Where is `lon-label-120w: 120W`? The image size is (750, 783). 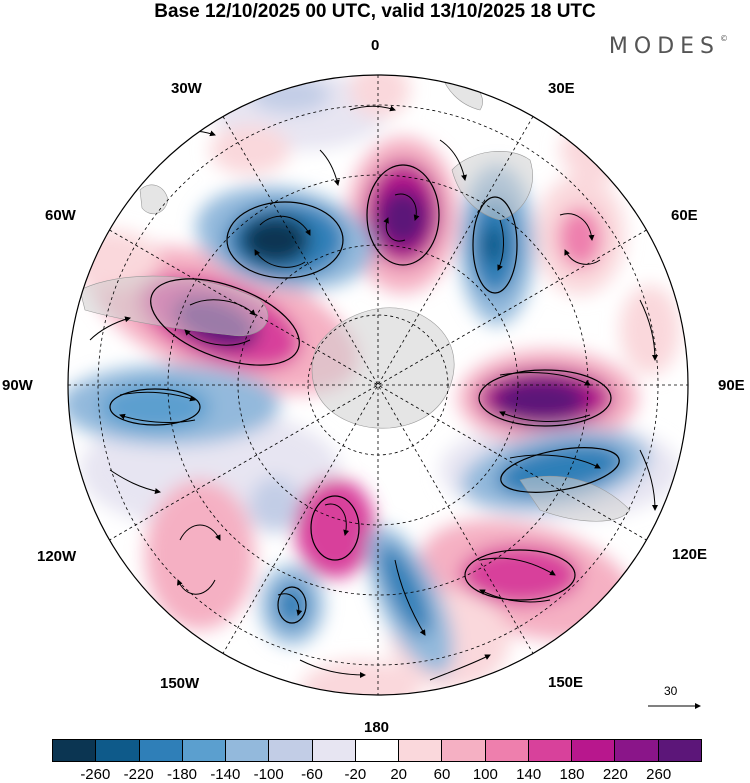 lon-label-120w: 120W is located at coordinates (57, 556).